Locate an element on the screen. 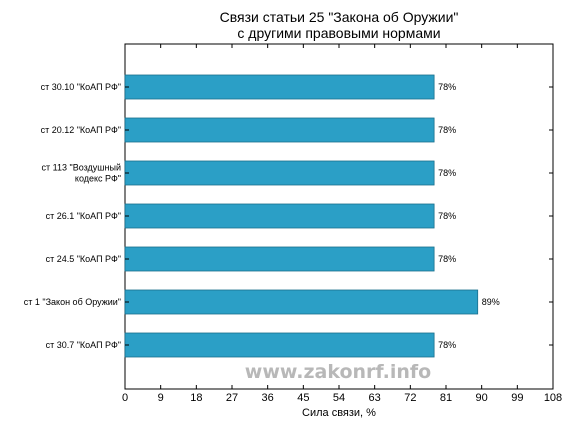 The width and height of the screenshot is (576, 432). x-tick-label: 72 is located at coordinates (410, 398).